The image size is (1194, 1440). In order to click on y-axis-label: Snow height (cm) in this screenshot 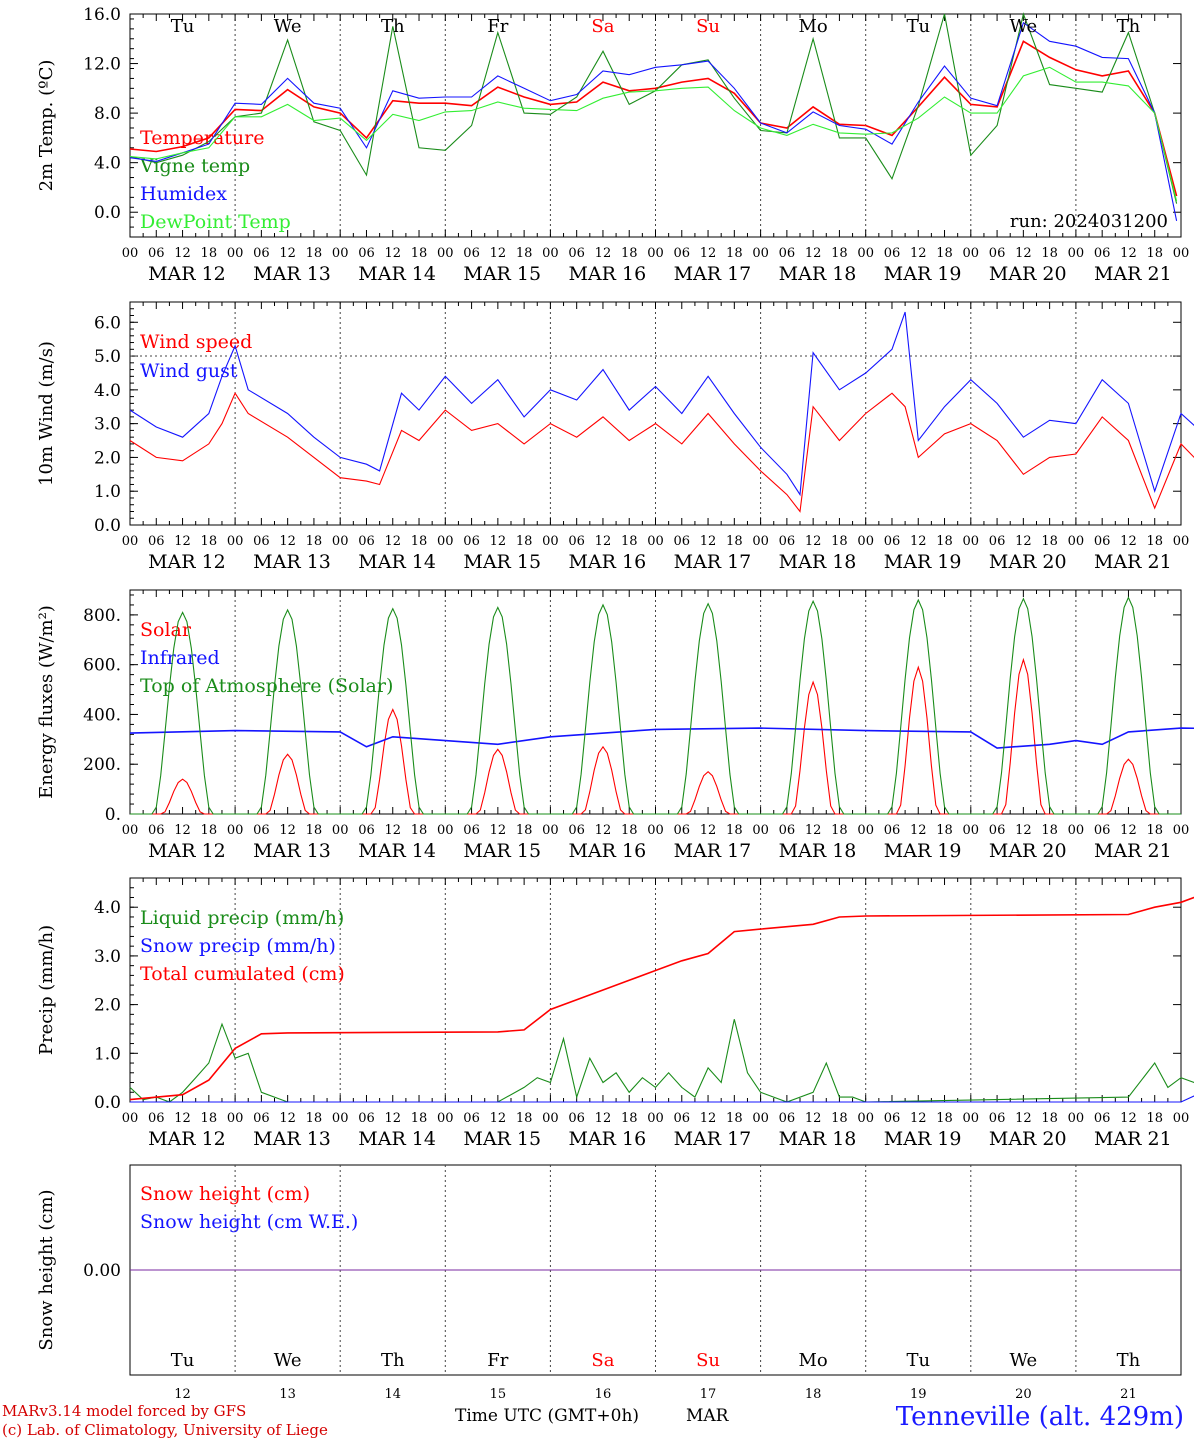, I will do `click(46, 1269)`.